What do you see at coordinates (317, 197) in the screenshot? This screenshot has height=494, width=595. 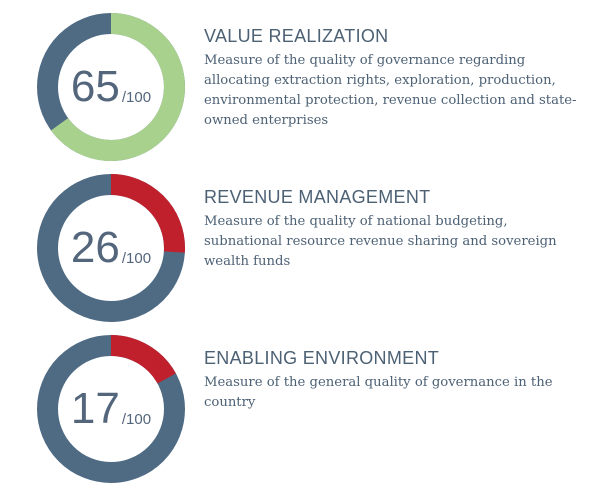 I see `revenue-management-title: REVENUE MANAGEMENT` at bounding box center [317, 197].